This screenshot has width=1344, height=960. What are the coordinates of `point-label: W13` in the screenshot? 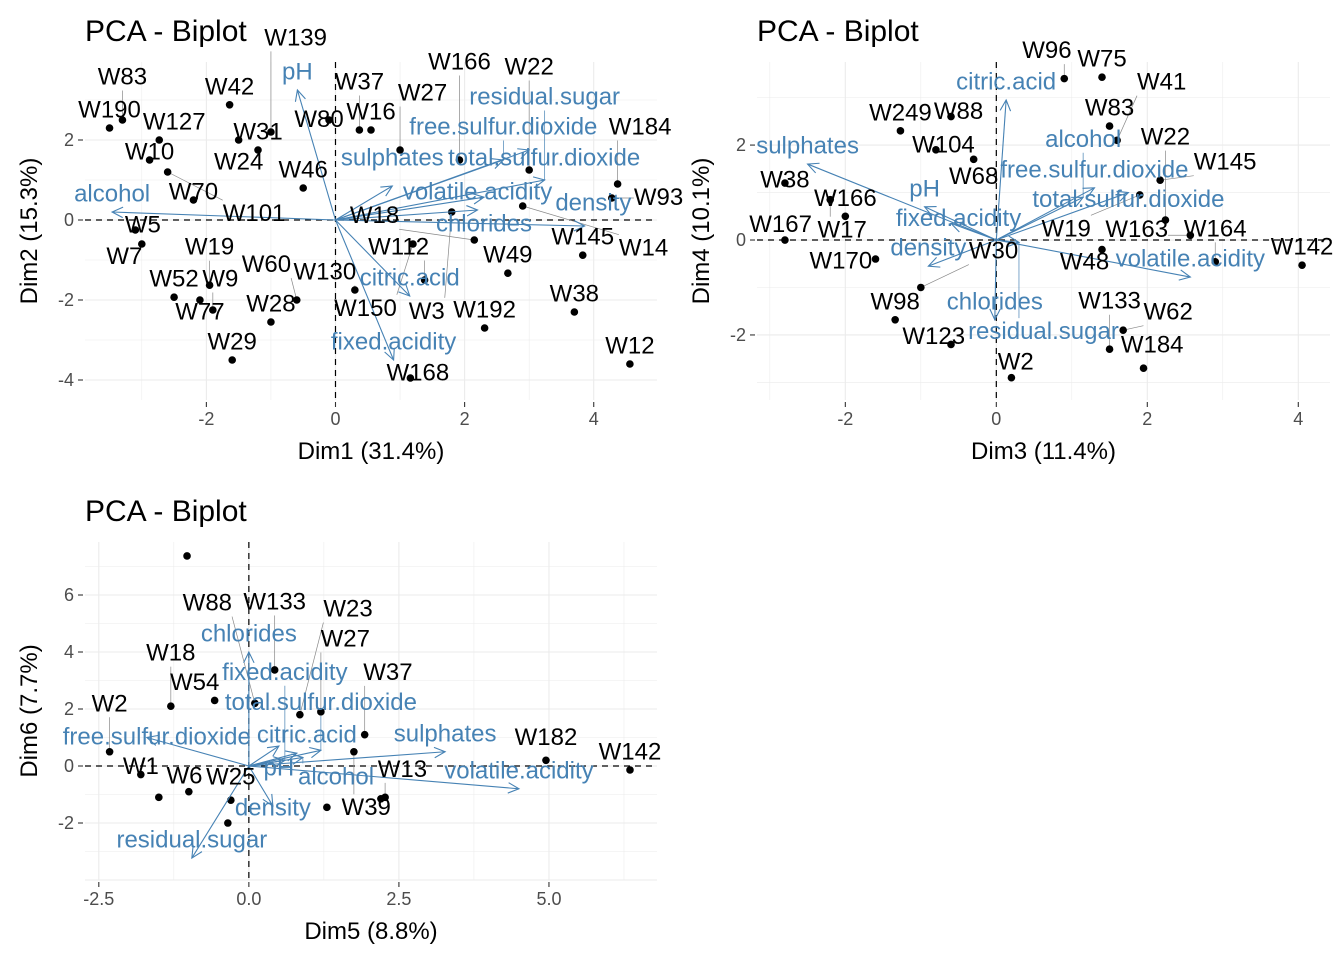 It's located at (402, 769).